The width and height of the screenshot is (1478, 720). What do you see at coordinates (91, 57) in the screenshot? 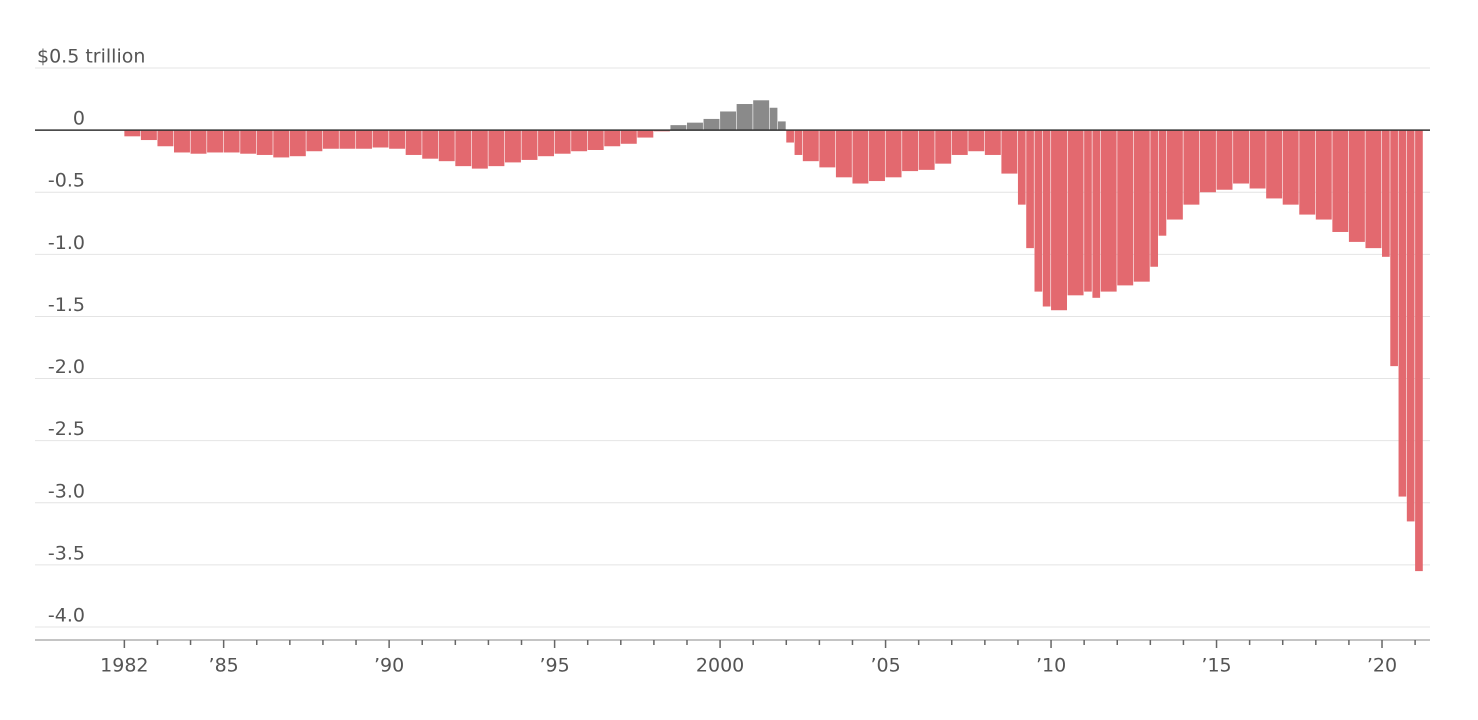
I see `y-tick-label: $0.5 trillion` at bounding box center [91, 57].